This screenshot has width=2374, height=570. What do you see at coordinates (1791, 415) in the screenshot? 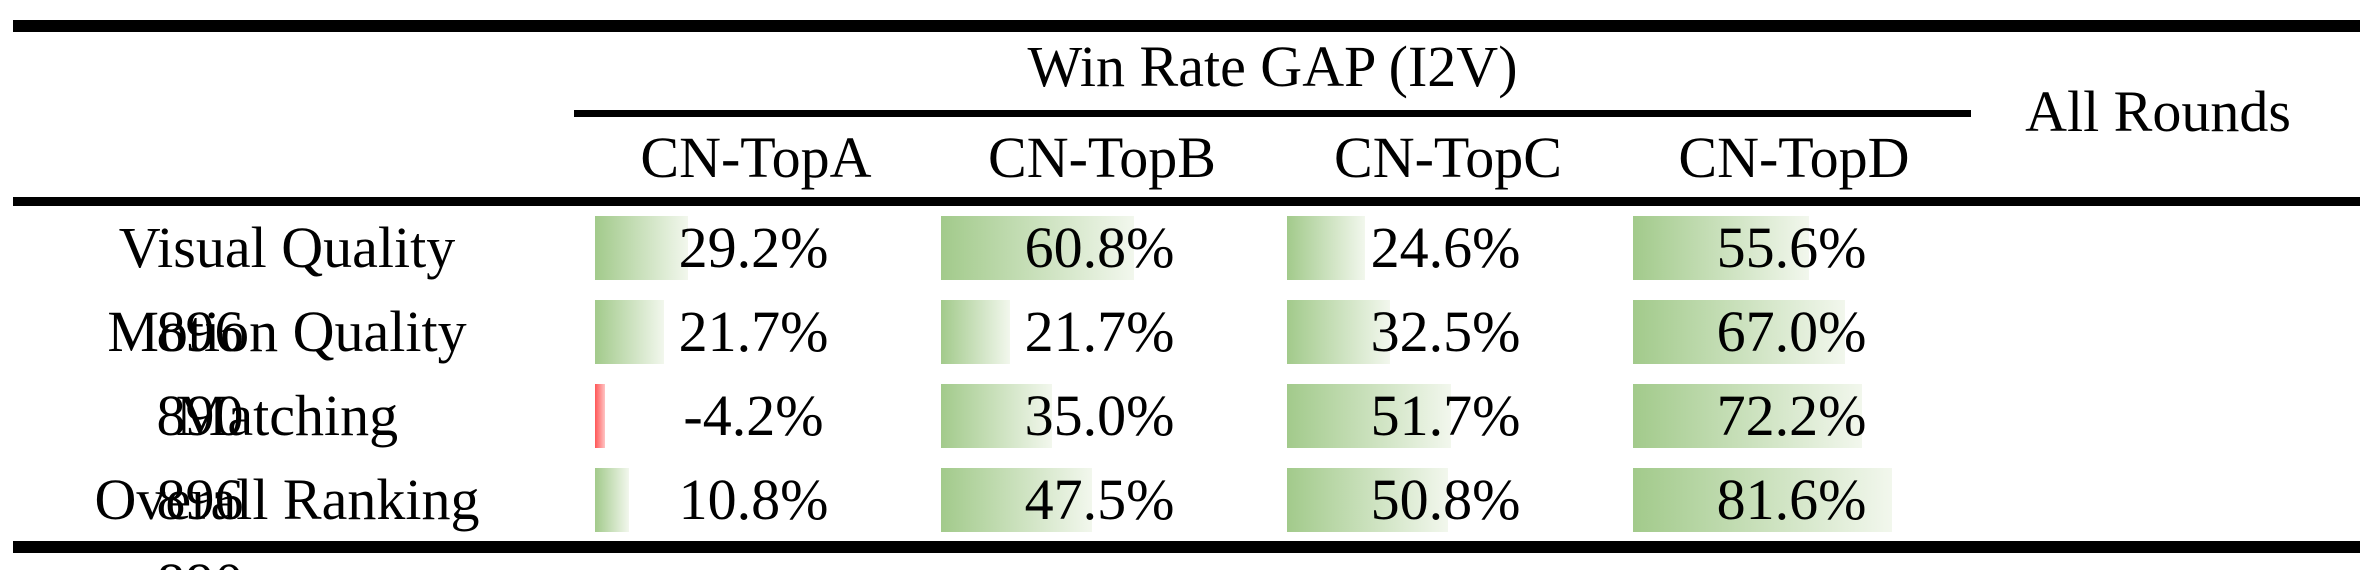
I see `cell-value: 72.2%` at bounding box center [1791, 415].